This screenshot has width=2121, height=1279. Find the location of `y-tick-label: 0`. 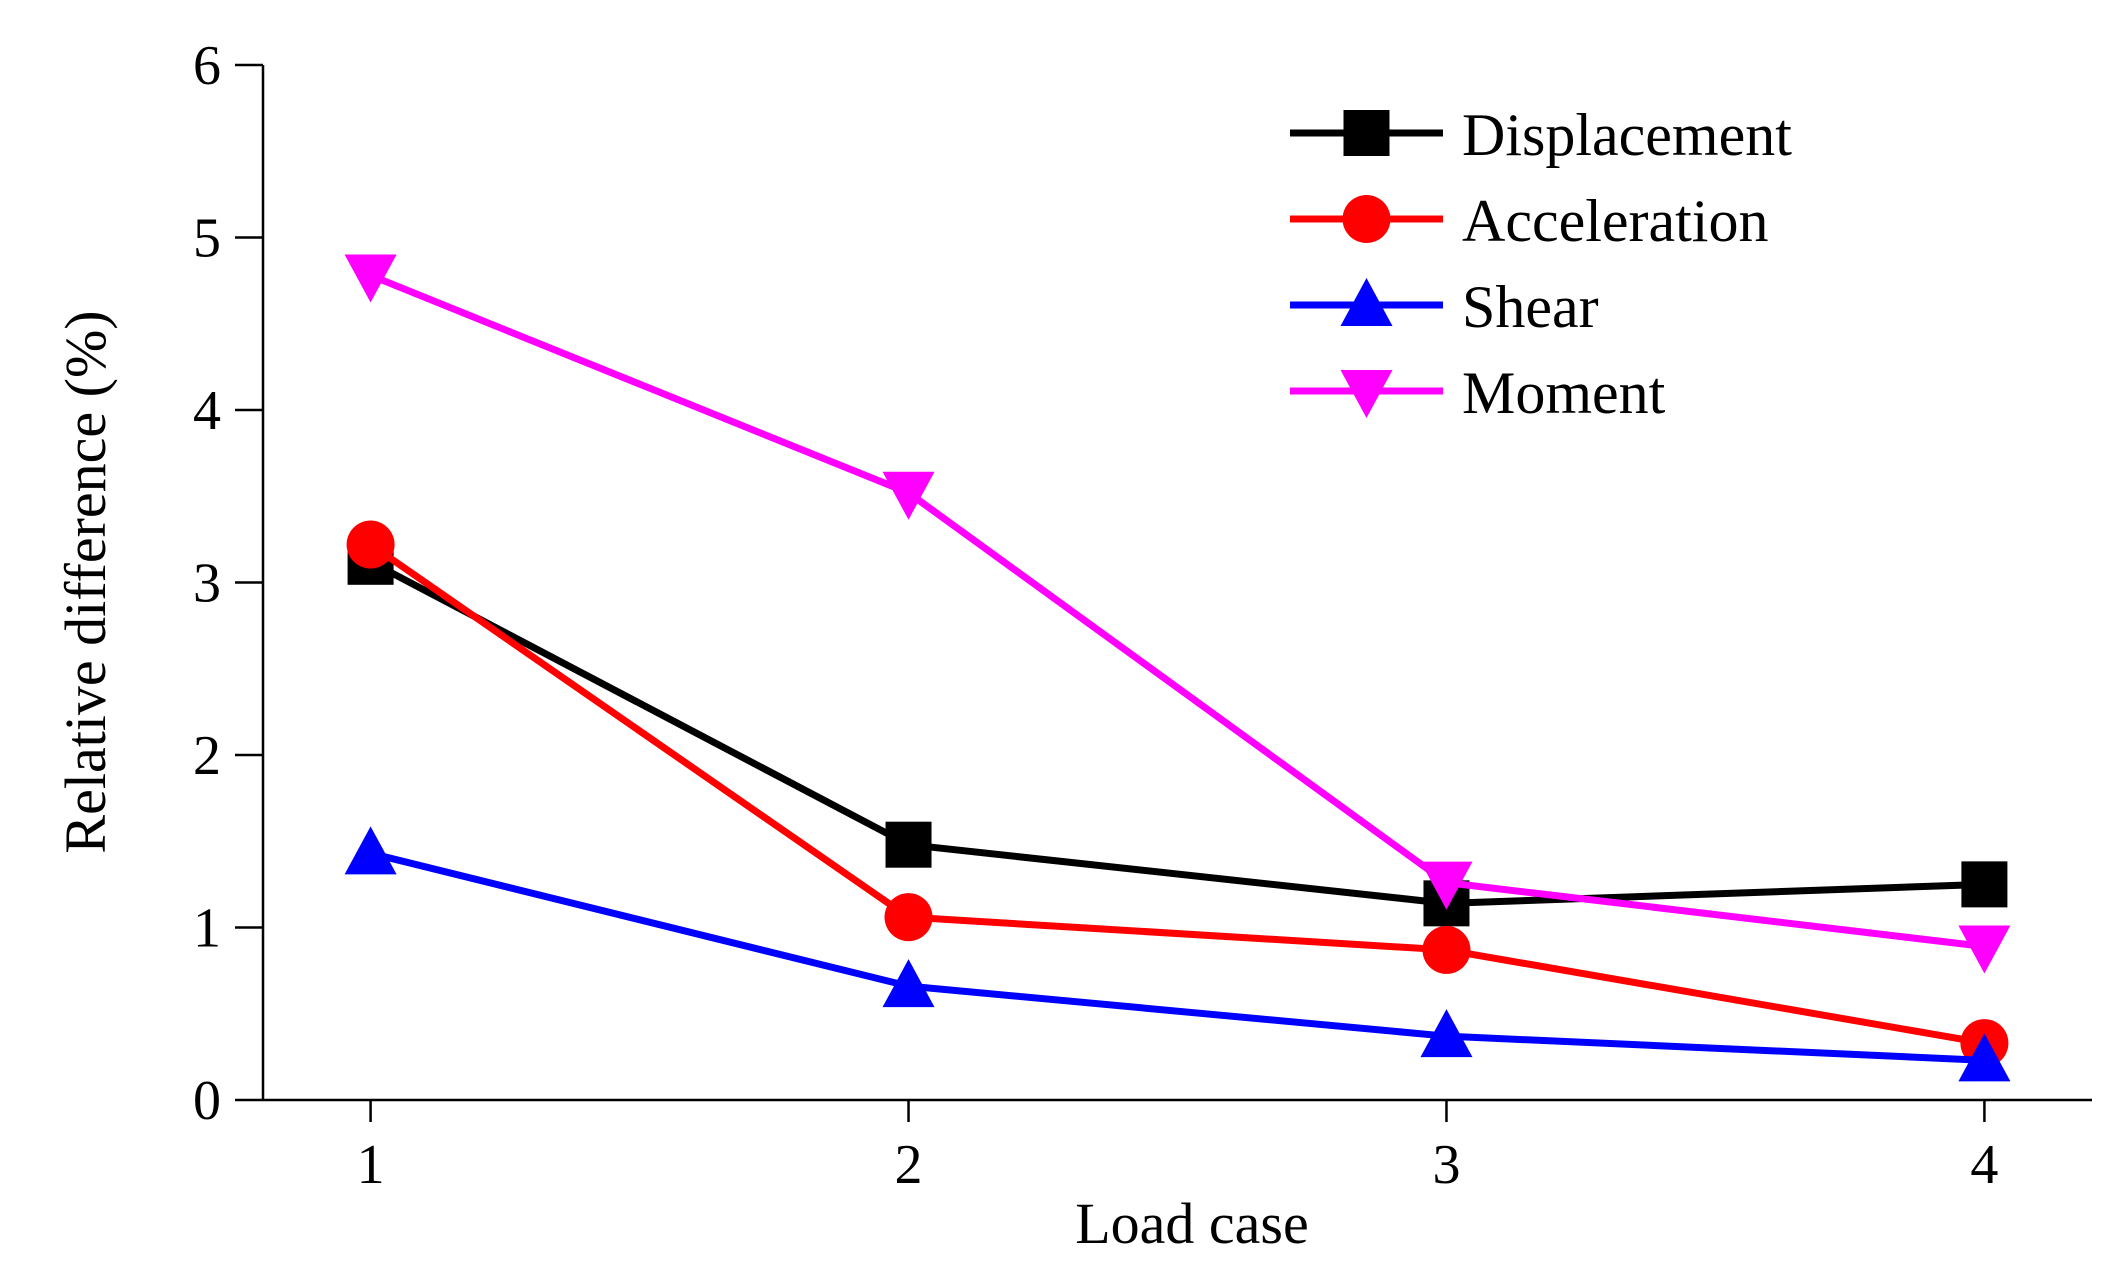

y-tick-label: 0 is located at coordinates (207, 1101).